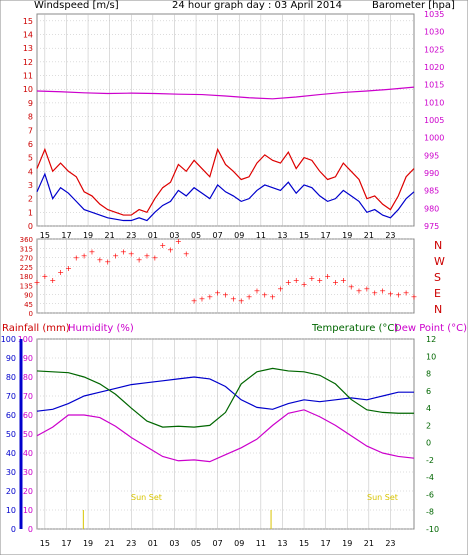  I want to click on chart-title: 24 hour graph day : 03 April 2014, so click(257, 5).